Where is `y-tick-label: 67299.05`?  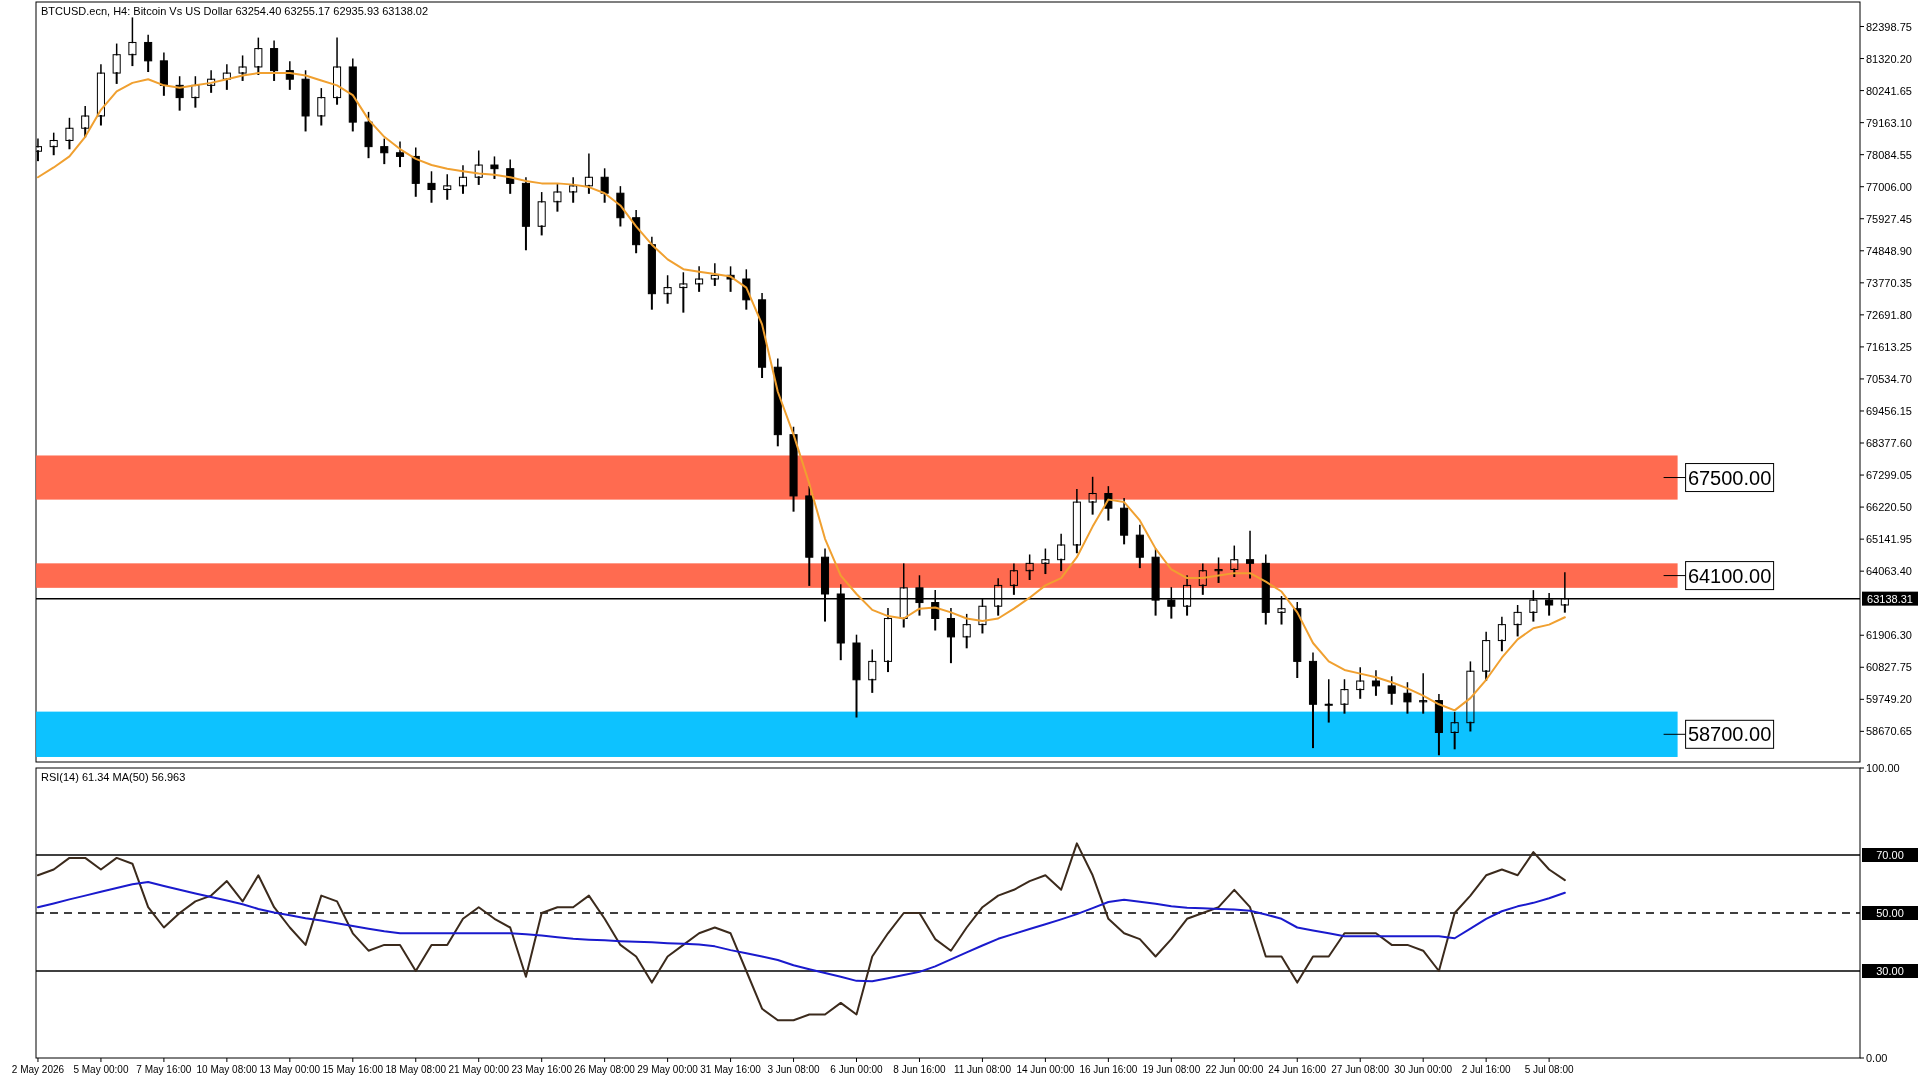 y-tick-label: 67299.05 is located at coordinates (1889, 475).